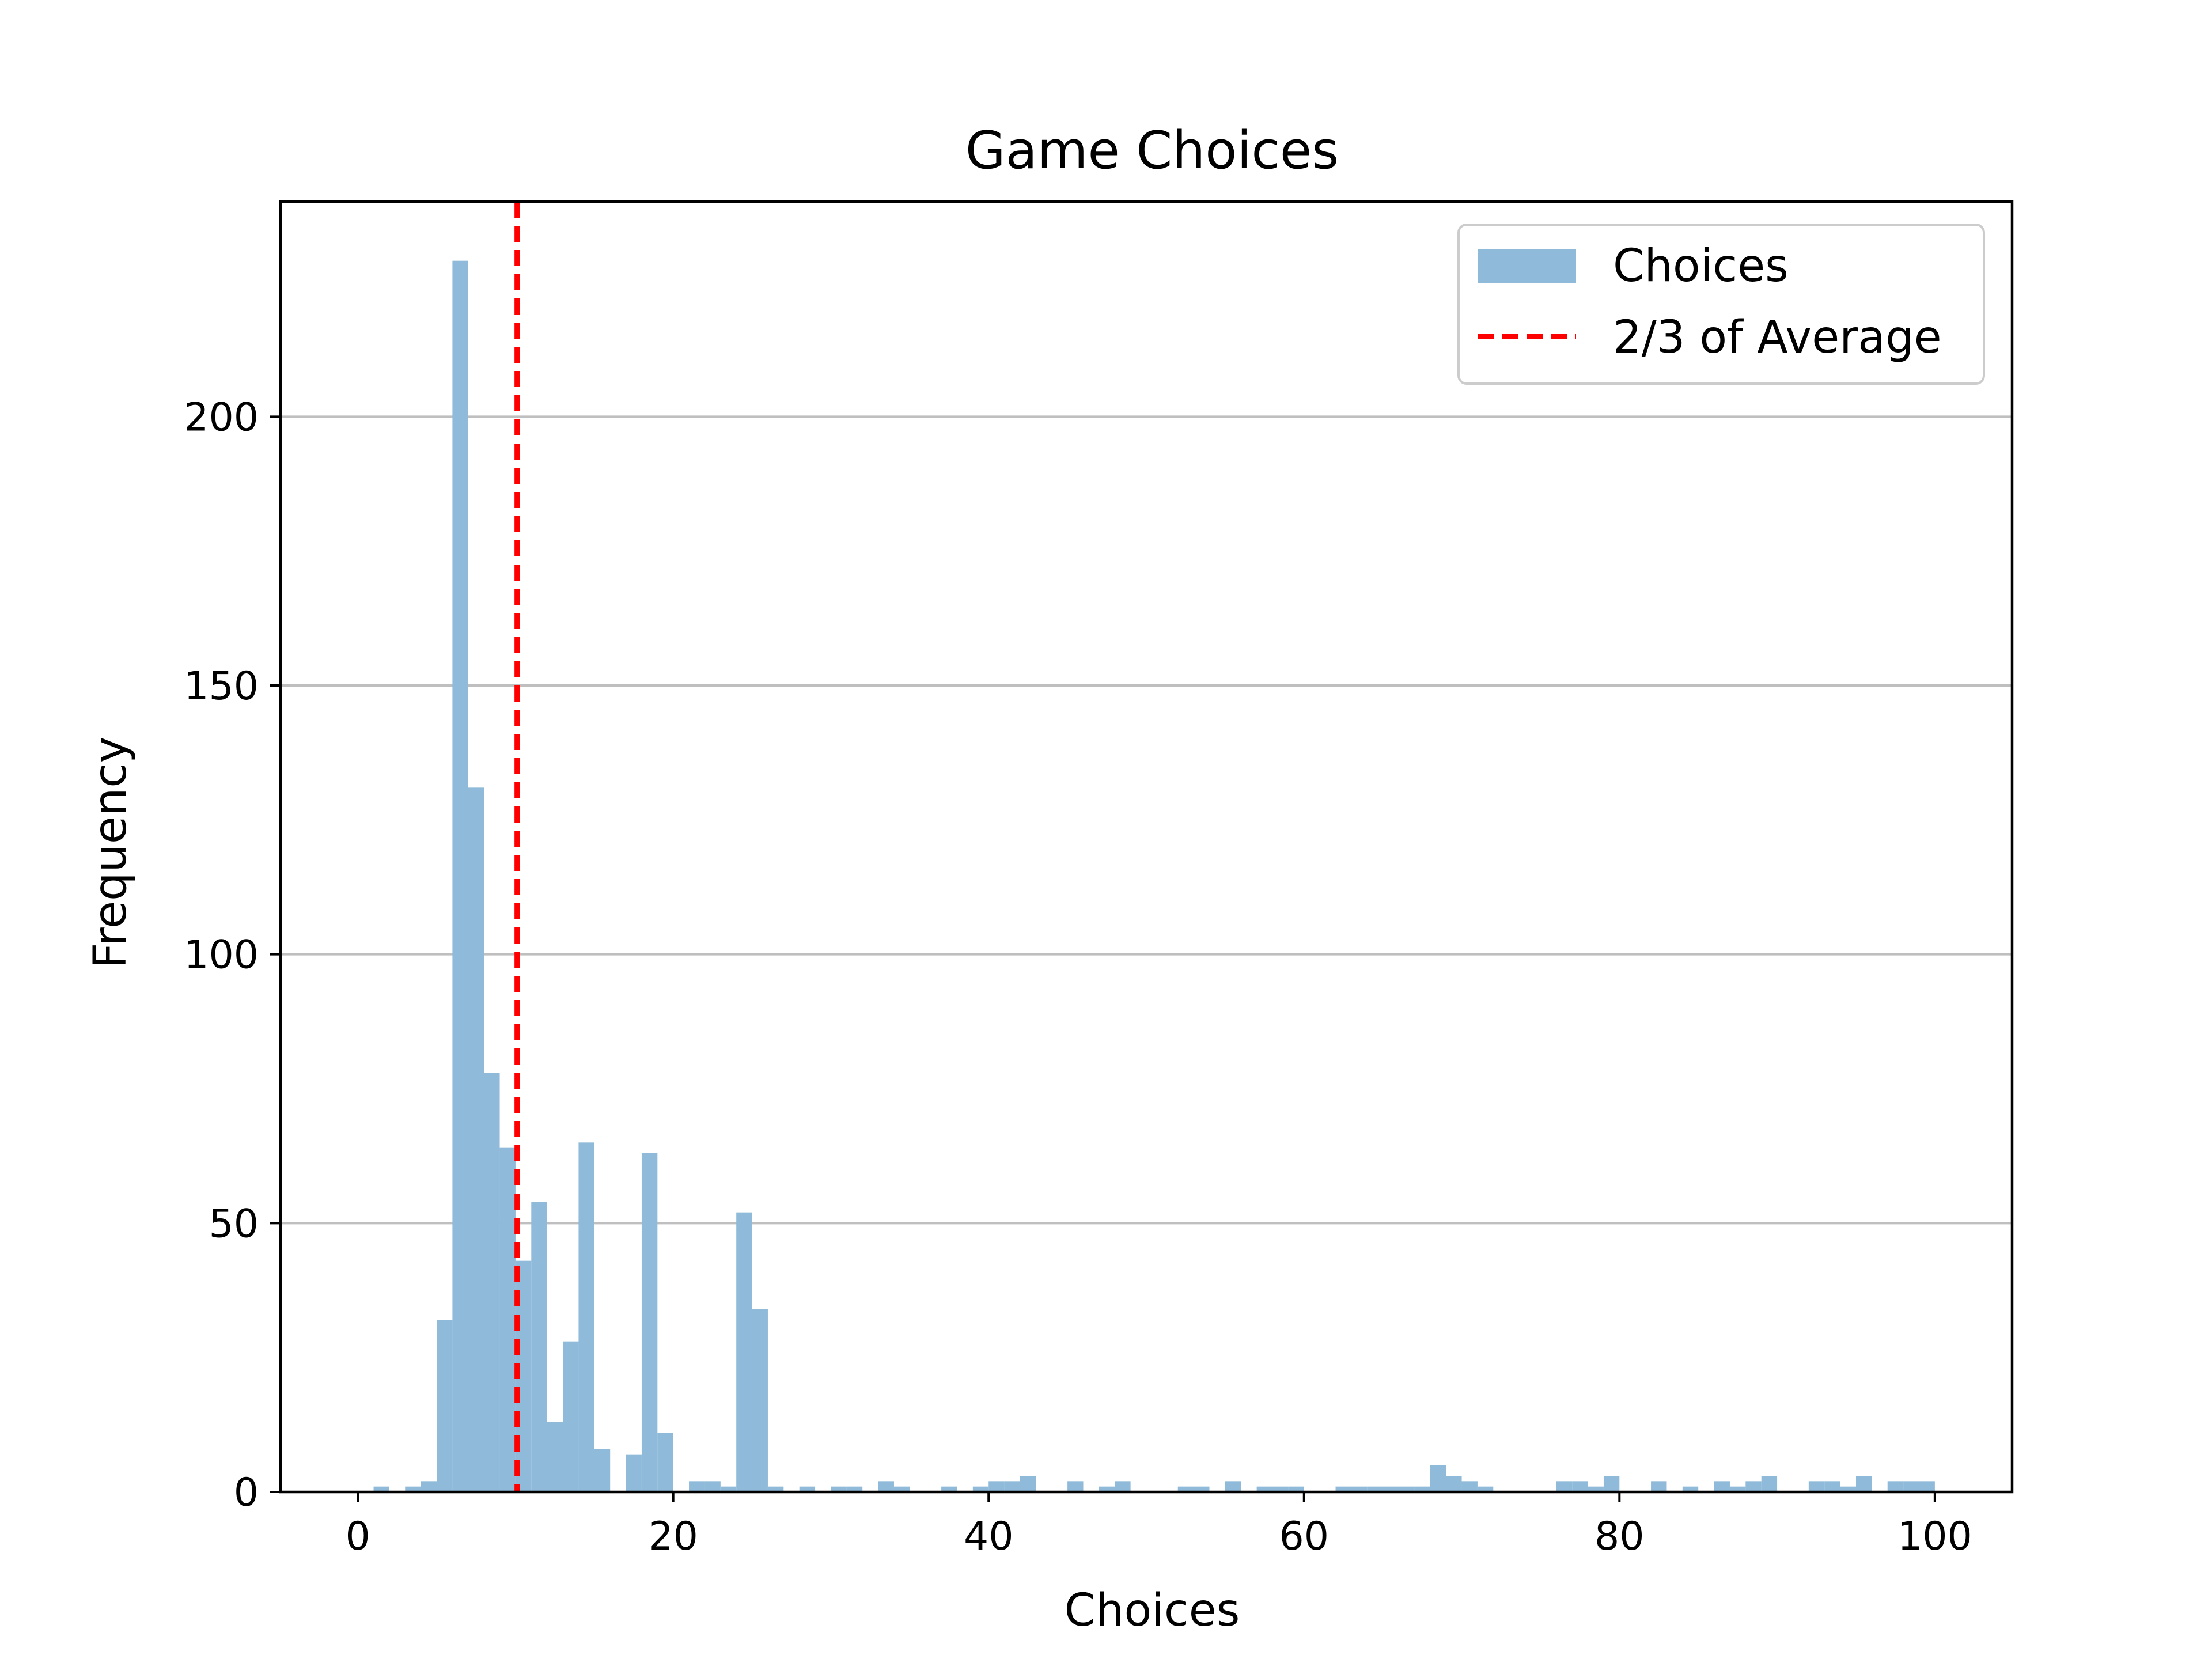  Describe the element at coordinates (1152, 1611) in the screenshot. I see `x-axis-label: Choices` at that location.